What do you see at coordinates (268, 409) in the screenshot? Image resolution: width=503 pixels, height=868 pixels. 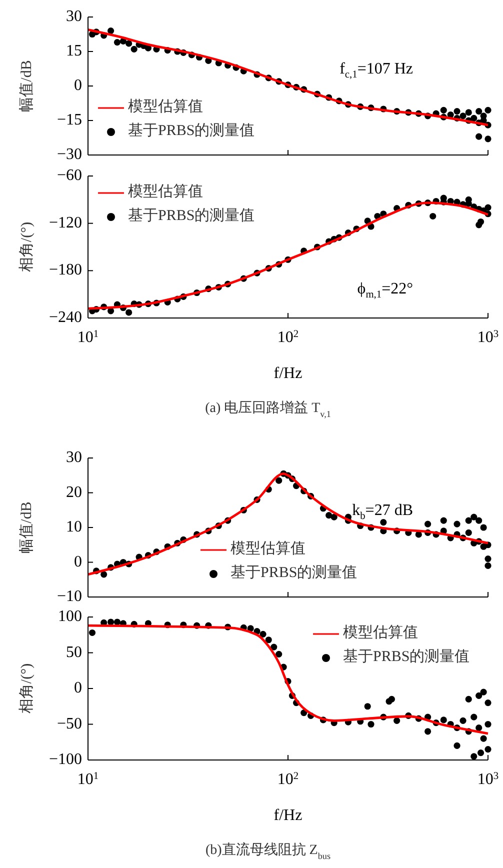 I see `text: (a) 电压回路增益 T$_{v,1}$` at bounding box center [268, 409].